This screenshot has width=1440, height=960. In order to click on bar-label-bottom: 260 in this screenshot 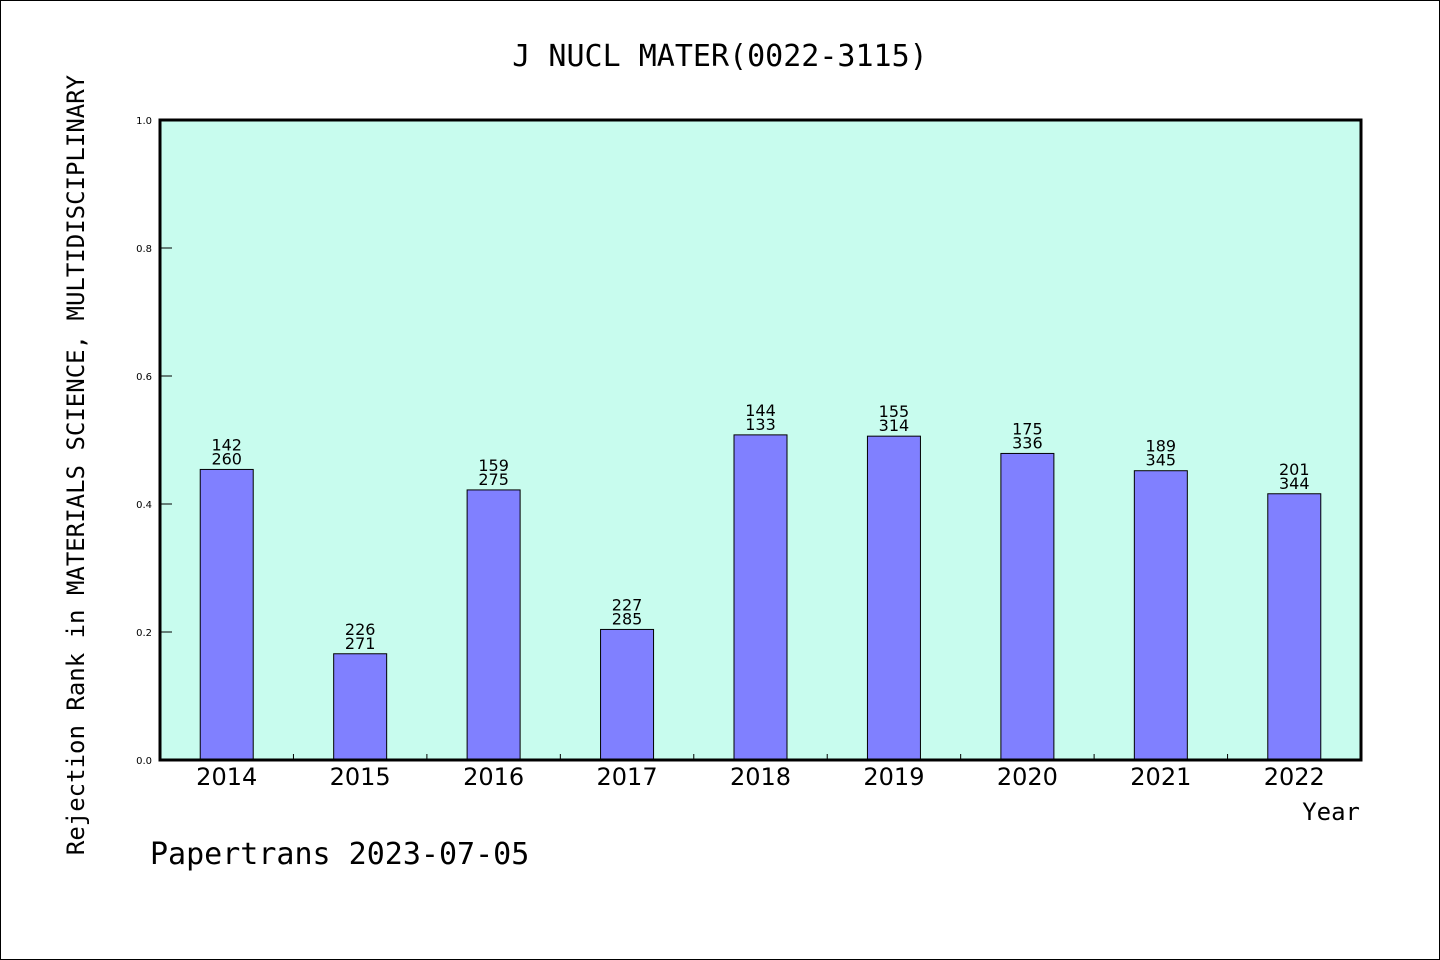, I will do `click(226, 458)`.